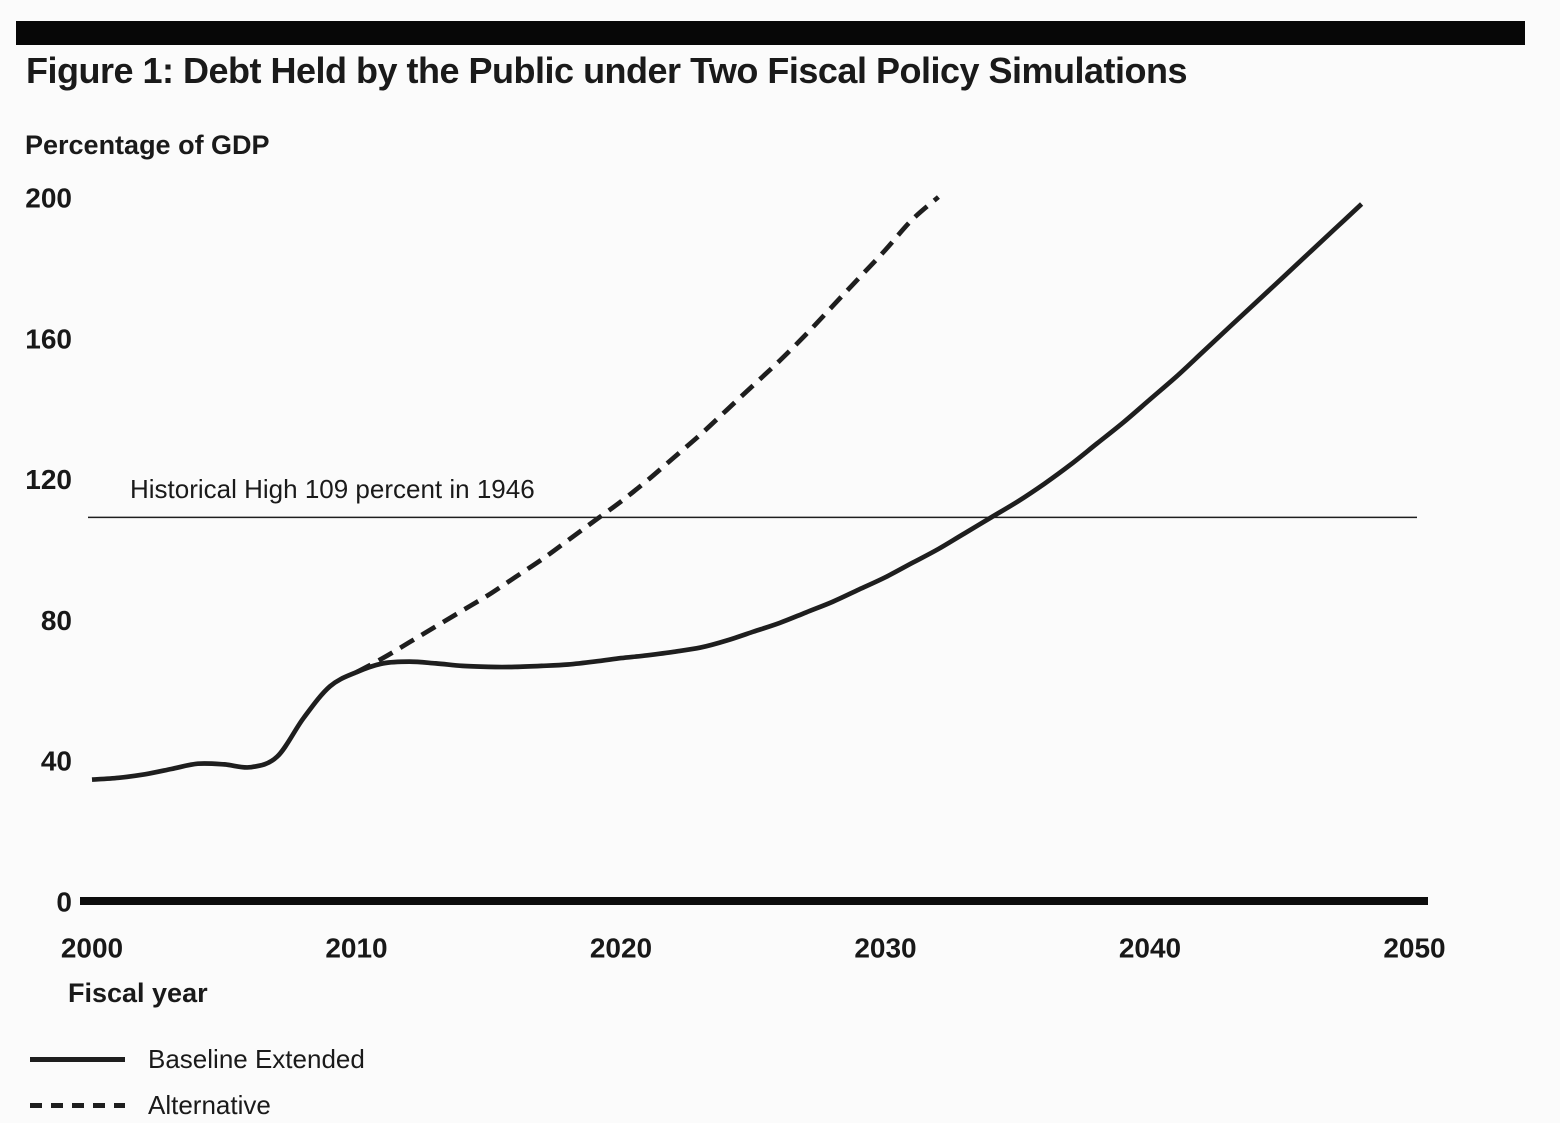 This screenshot has height=1123, width=1560. Describe the element at coordinates (256, 1058) in the screenshot. I see `legend-label: Baseline Extended` at that location.